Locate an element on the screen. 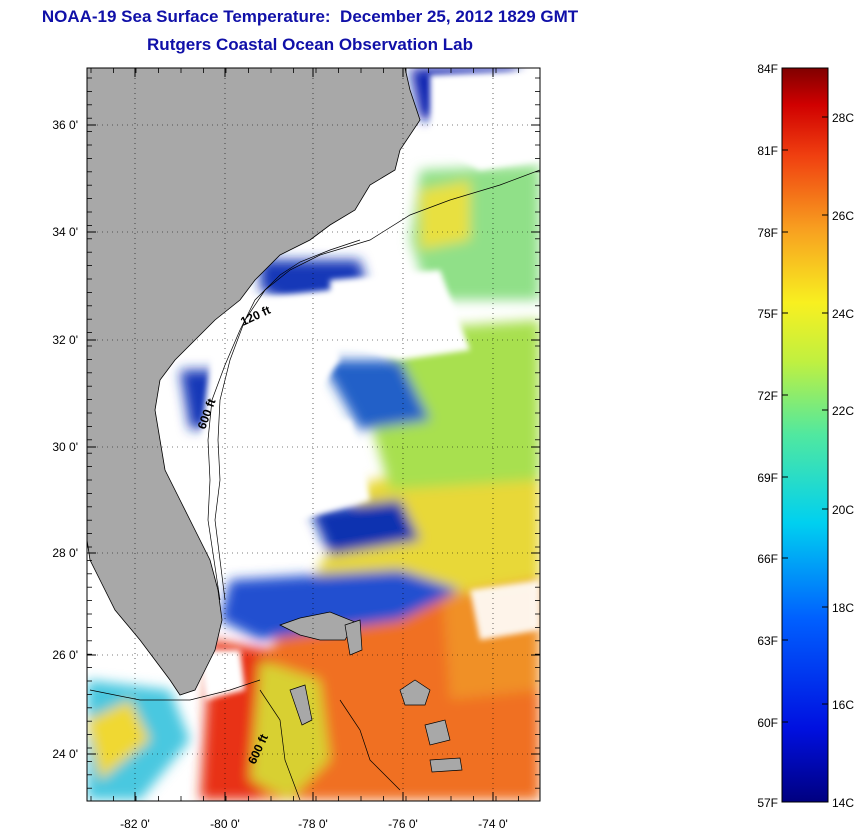  longitude-labels: -82 0' -80 0' -78 0' -76 0' -74 0' is located at coordinates (314, 824).